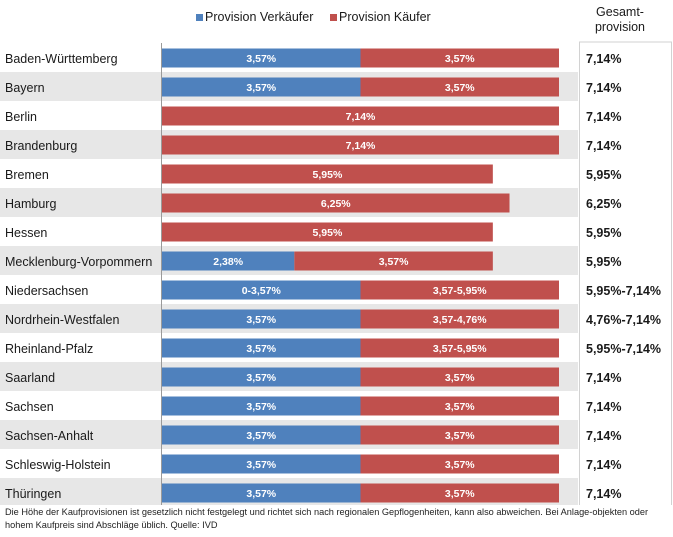 The image size is (673, 537). What do you see at coordinates (25, 88) in the screenshot?
I see `state-label: Bayern` at bounding box center [25, 88].